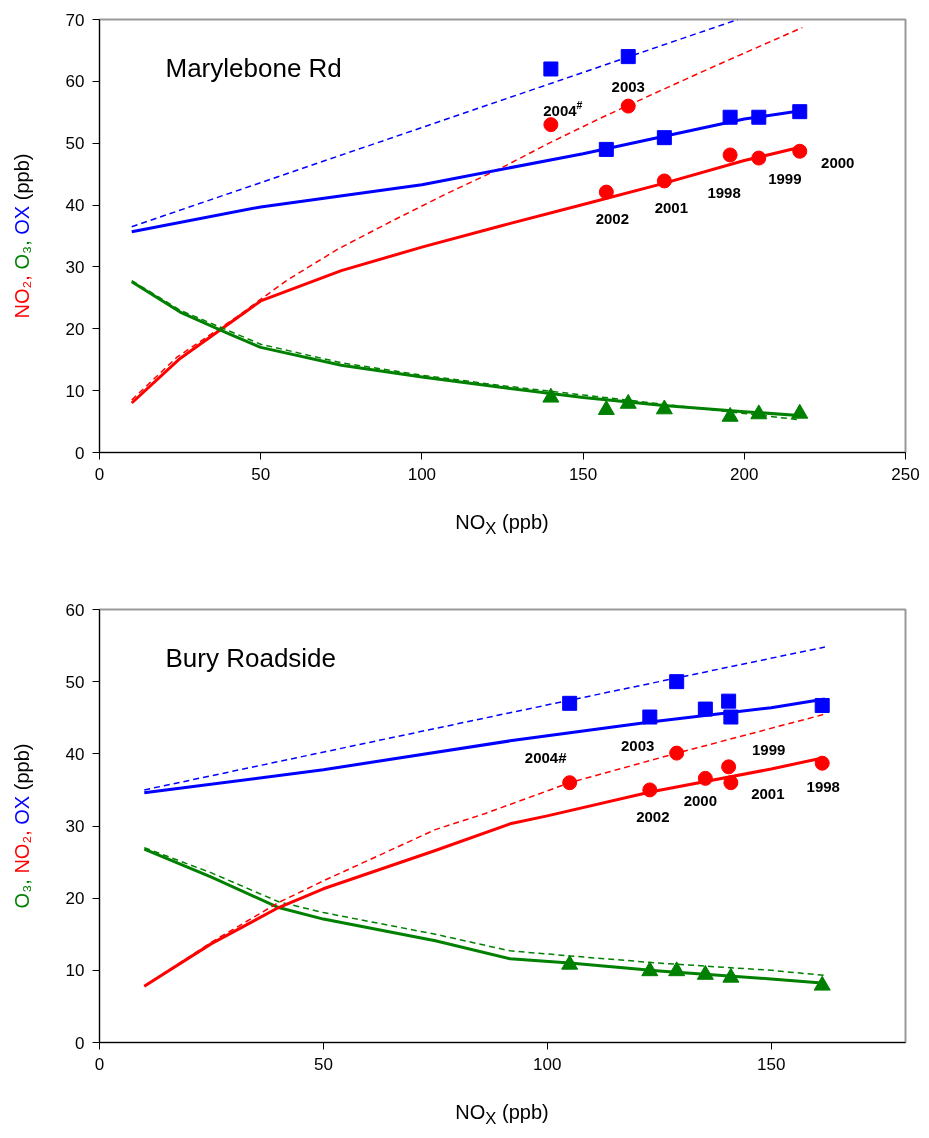 This screenshot has height=1138, width=929. What do you see at coordinates (905, 474) in the screenshot?
I see `x-tick-label: 250` at bounding box center [905, 474].